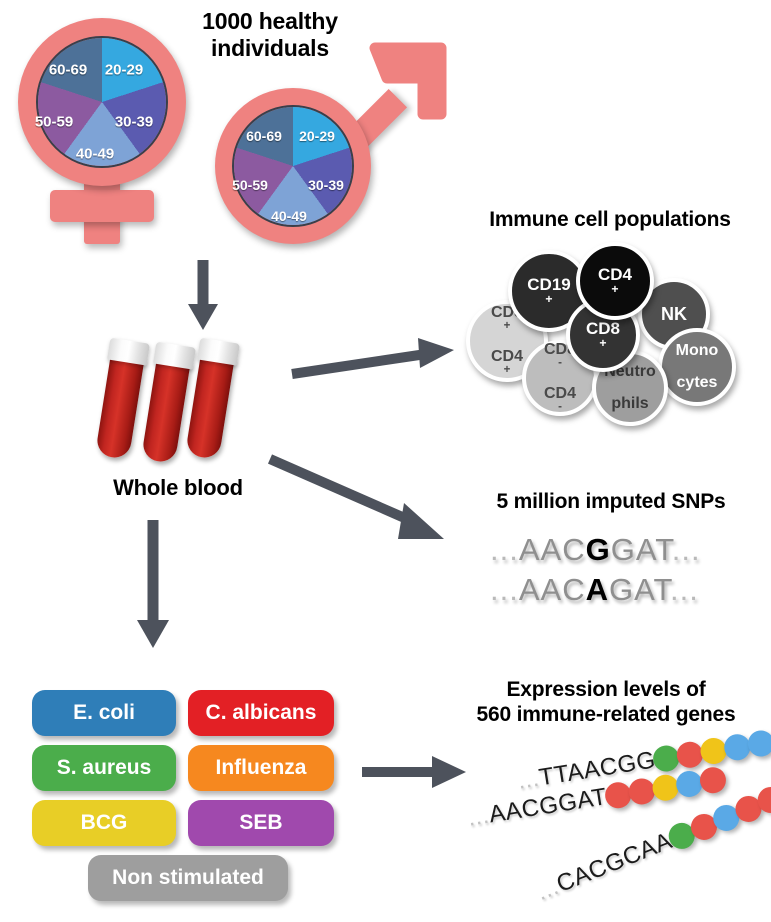 Image resolution: width=771 pixels, height=922 pixels. Describe the element at coordinates (317, 136) in the screenshot. I see `male-pie-label-20-29: 20-29` at that location.